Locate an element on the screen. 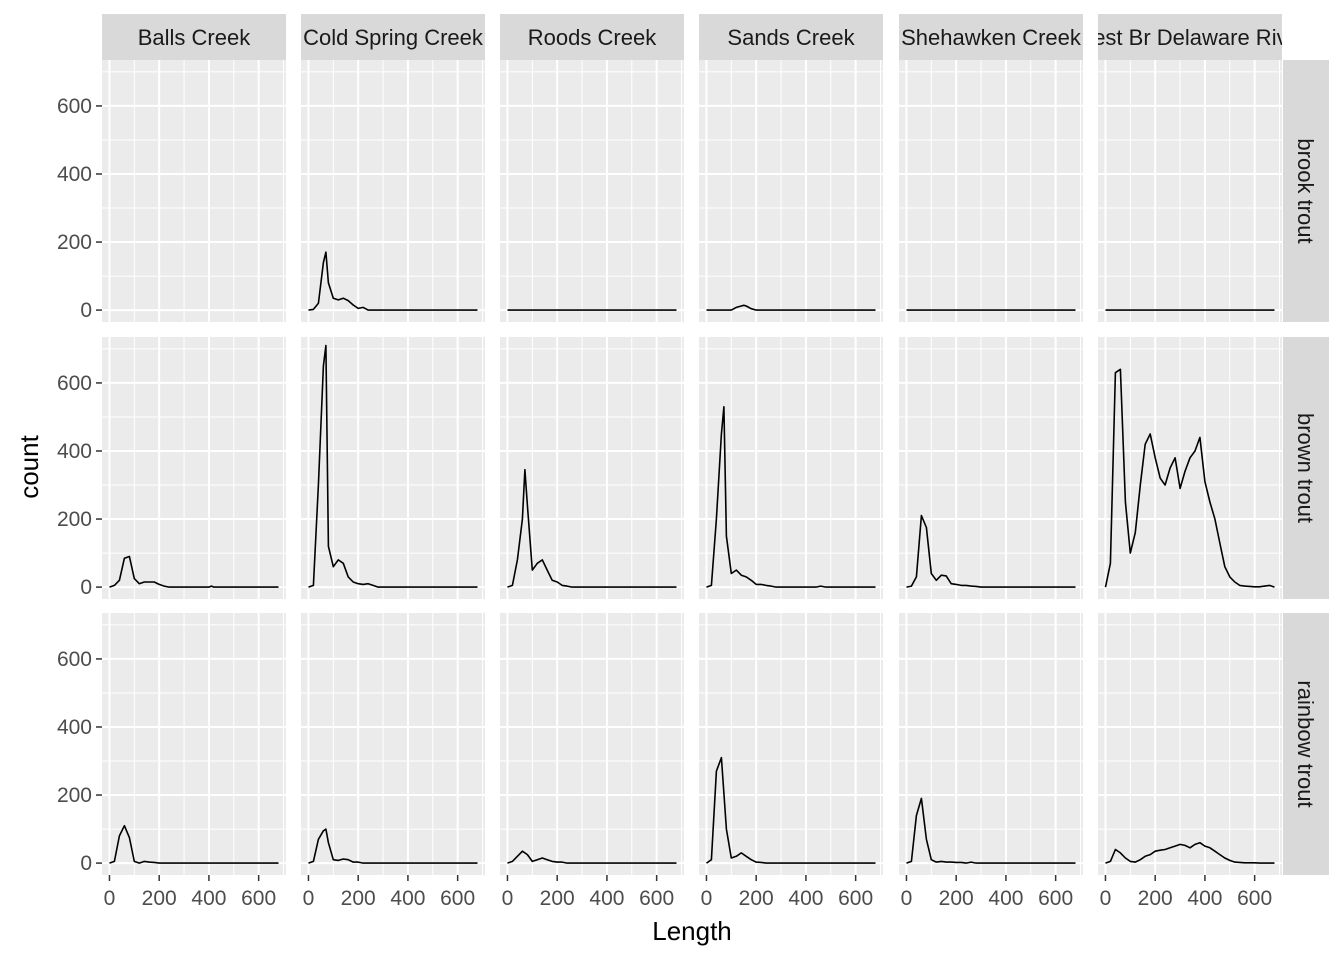 The height and width of the screenshot is (960, 1344). x-axis-title: Length is located at coordinates (692, 931).